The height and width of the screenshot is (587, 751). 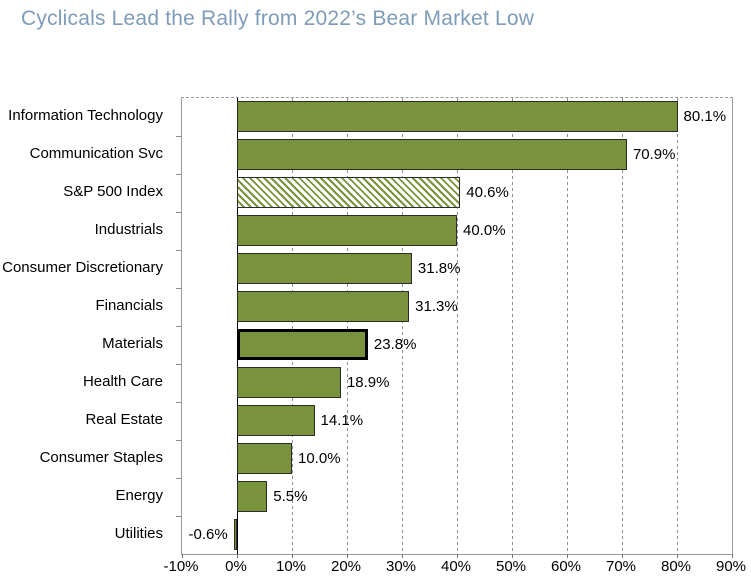 I want to click on bar-row: 10.0%, so click(x=457, y=459).